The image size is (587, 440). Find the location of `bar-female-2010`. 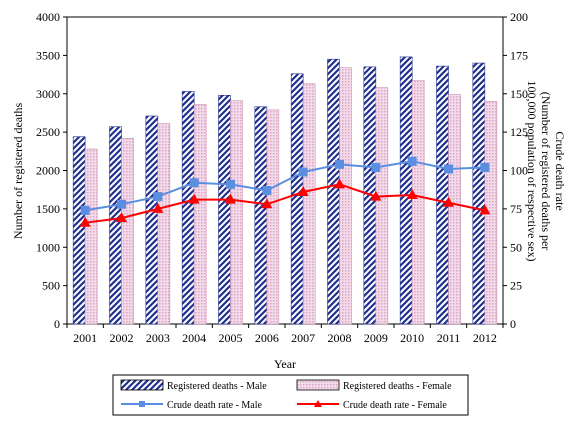

bar-female-2010 is located at coordinates (418, 202).